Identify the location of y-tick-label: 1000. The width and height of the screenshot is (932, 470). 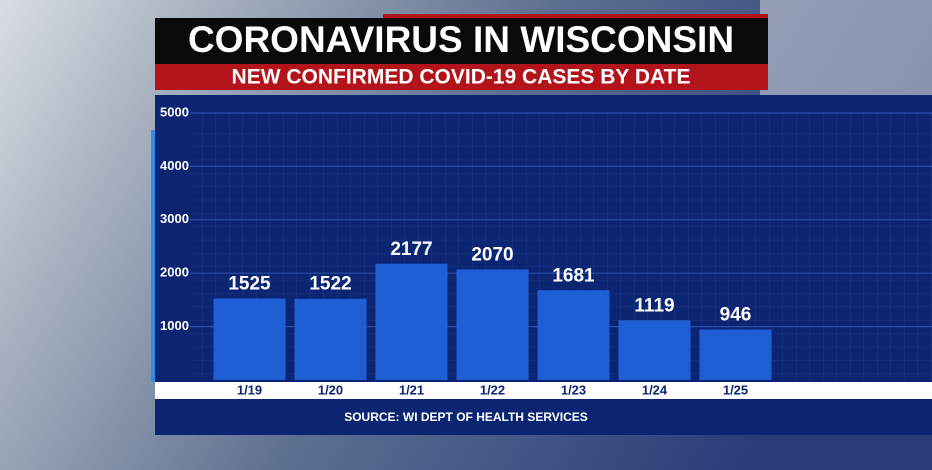
(174, 325).